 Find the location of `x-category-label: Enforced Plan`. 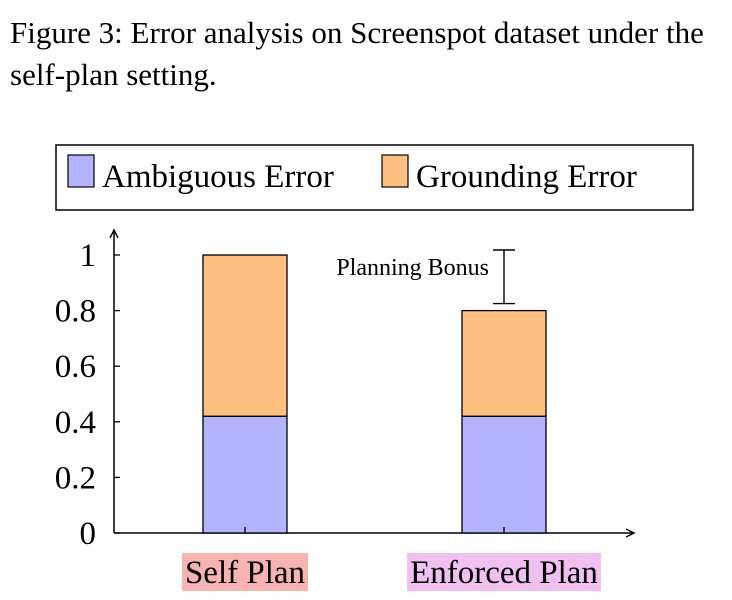

x-category-label: Enforced Plan is located at coordinates (504, 573).